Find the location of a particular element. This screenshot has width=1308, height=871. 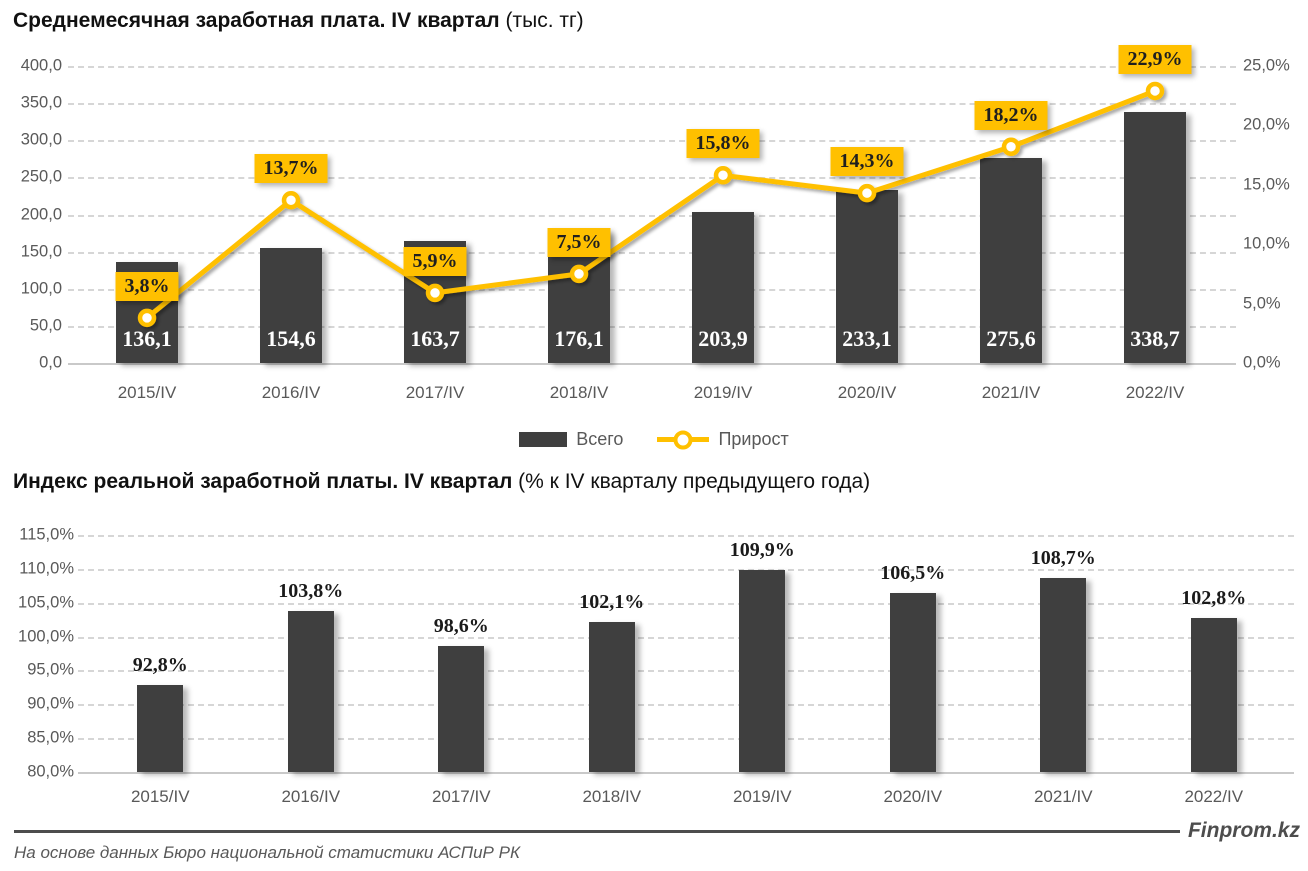

salary-bar-2018/IV is located at coordinates (579, 297).